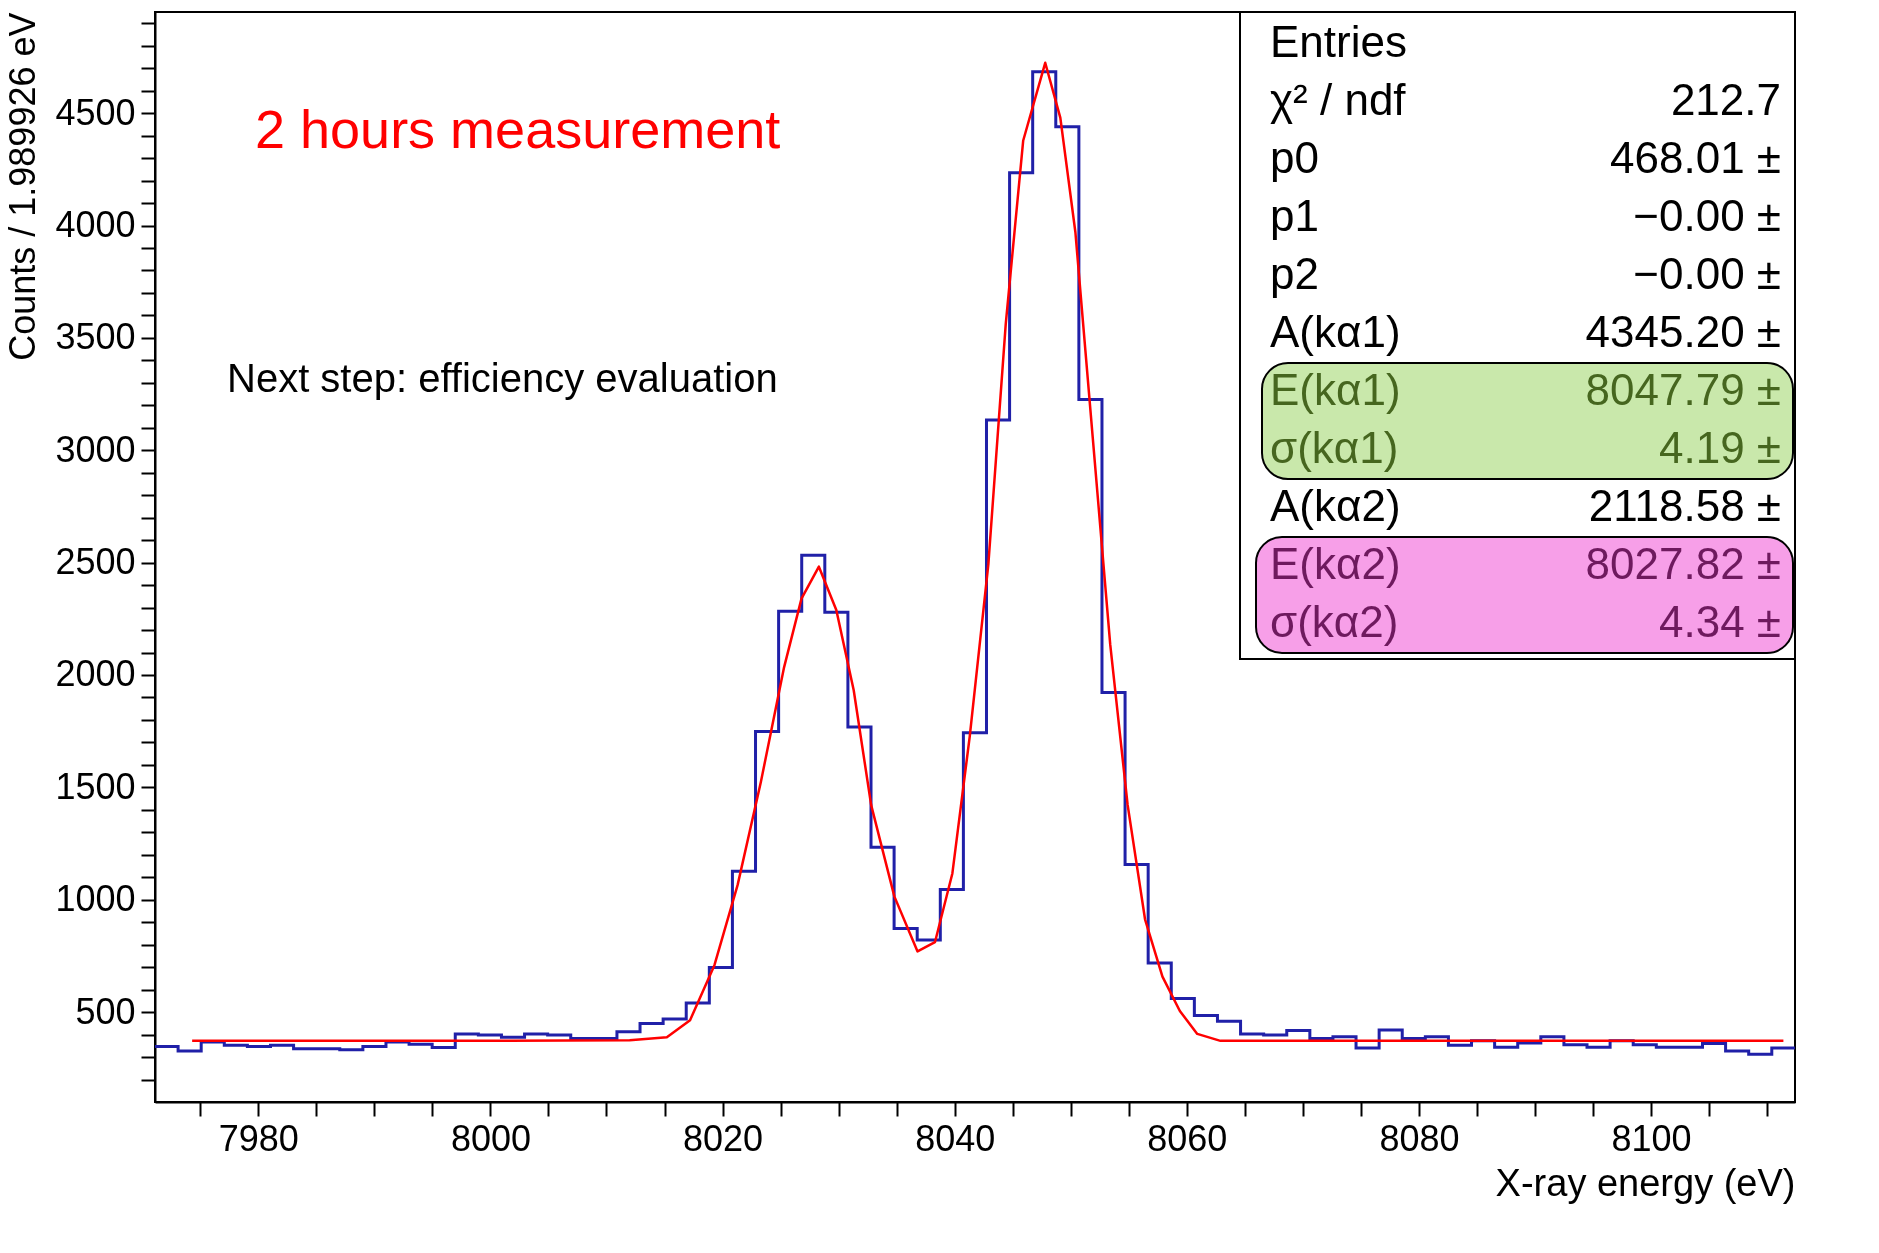  What do you see at coordinates (1683, 389) in the screenshot?
I see `annotation: 8047.79 ±` at bounding box center [1683, 389].